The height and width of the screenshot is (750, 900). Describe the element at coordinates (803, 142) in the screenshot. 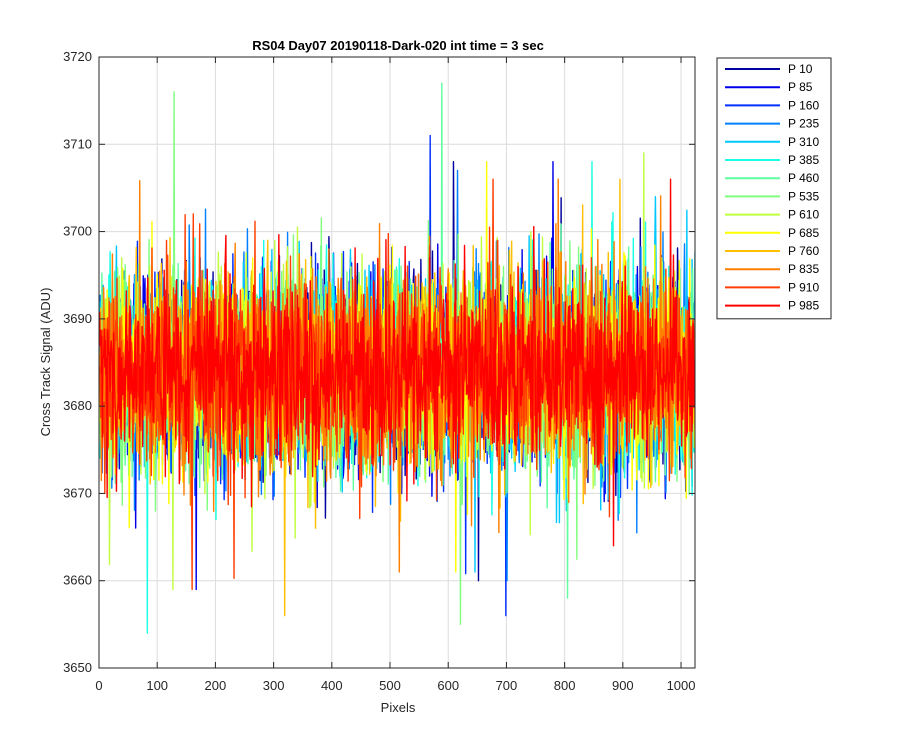

I see `legend-label-p310: P 310` at that location.